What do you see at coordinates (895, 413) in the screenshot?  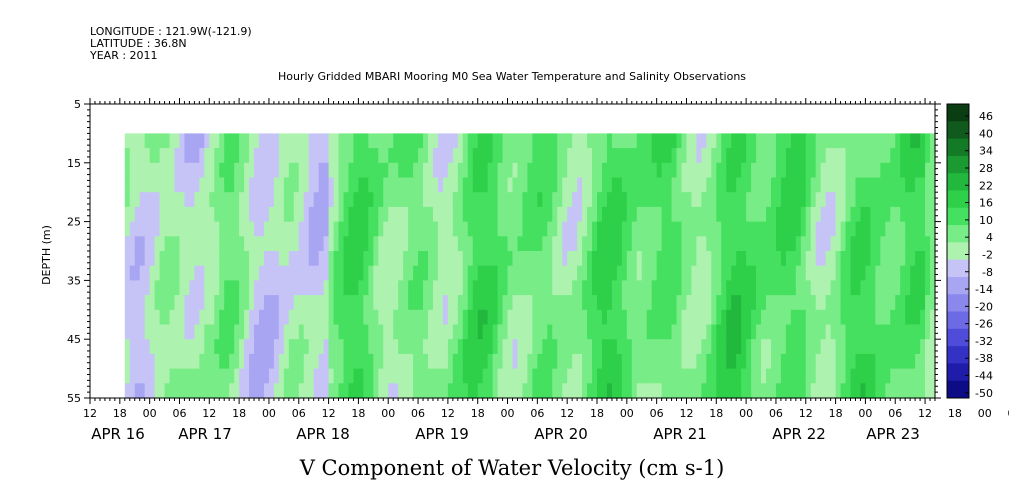 I see `x-tick-label: 06` at bounding box center [895, 413].